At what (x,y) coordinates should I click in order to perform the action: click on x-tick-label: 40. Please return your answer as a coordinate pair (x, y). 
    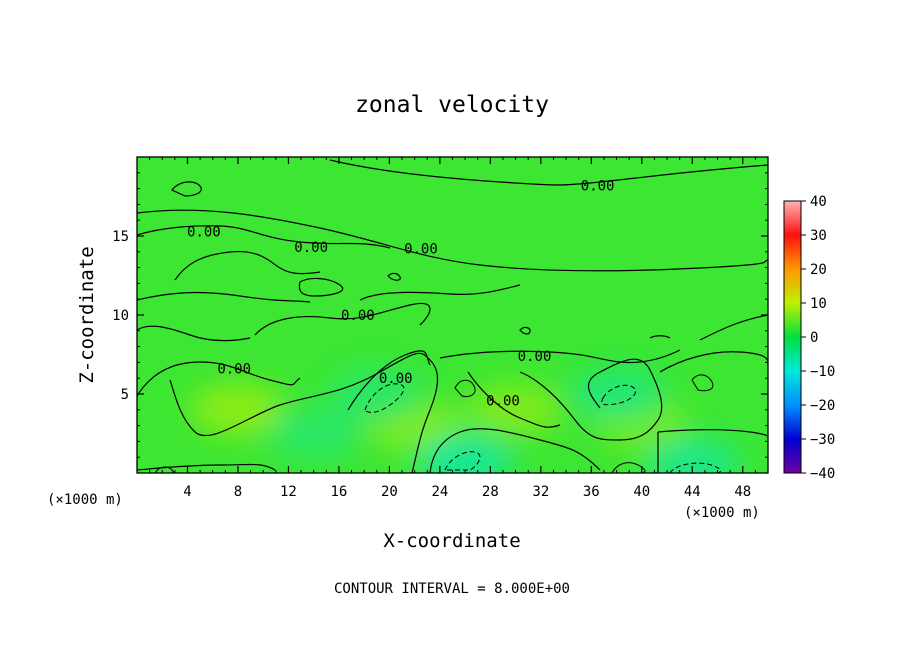
    Looking at the image, I should click on (641, 492).